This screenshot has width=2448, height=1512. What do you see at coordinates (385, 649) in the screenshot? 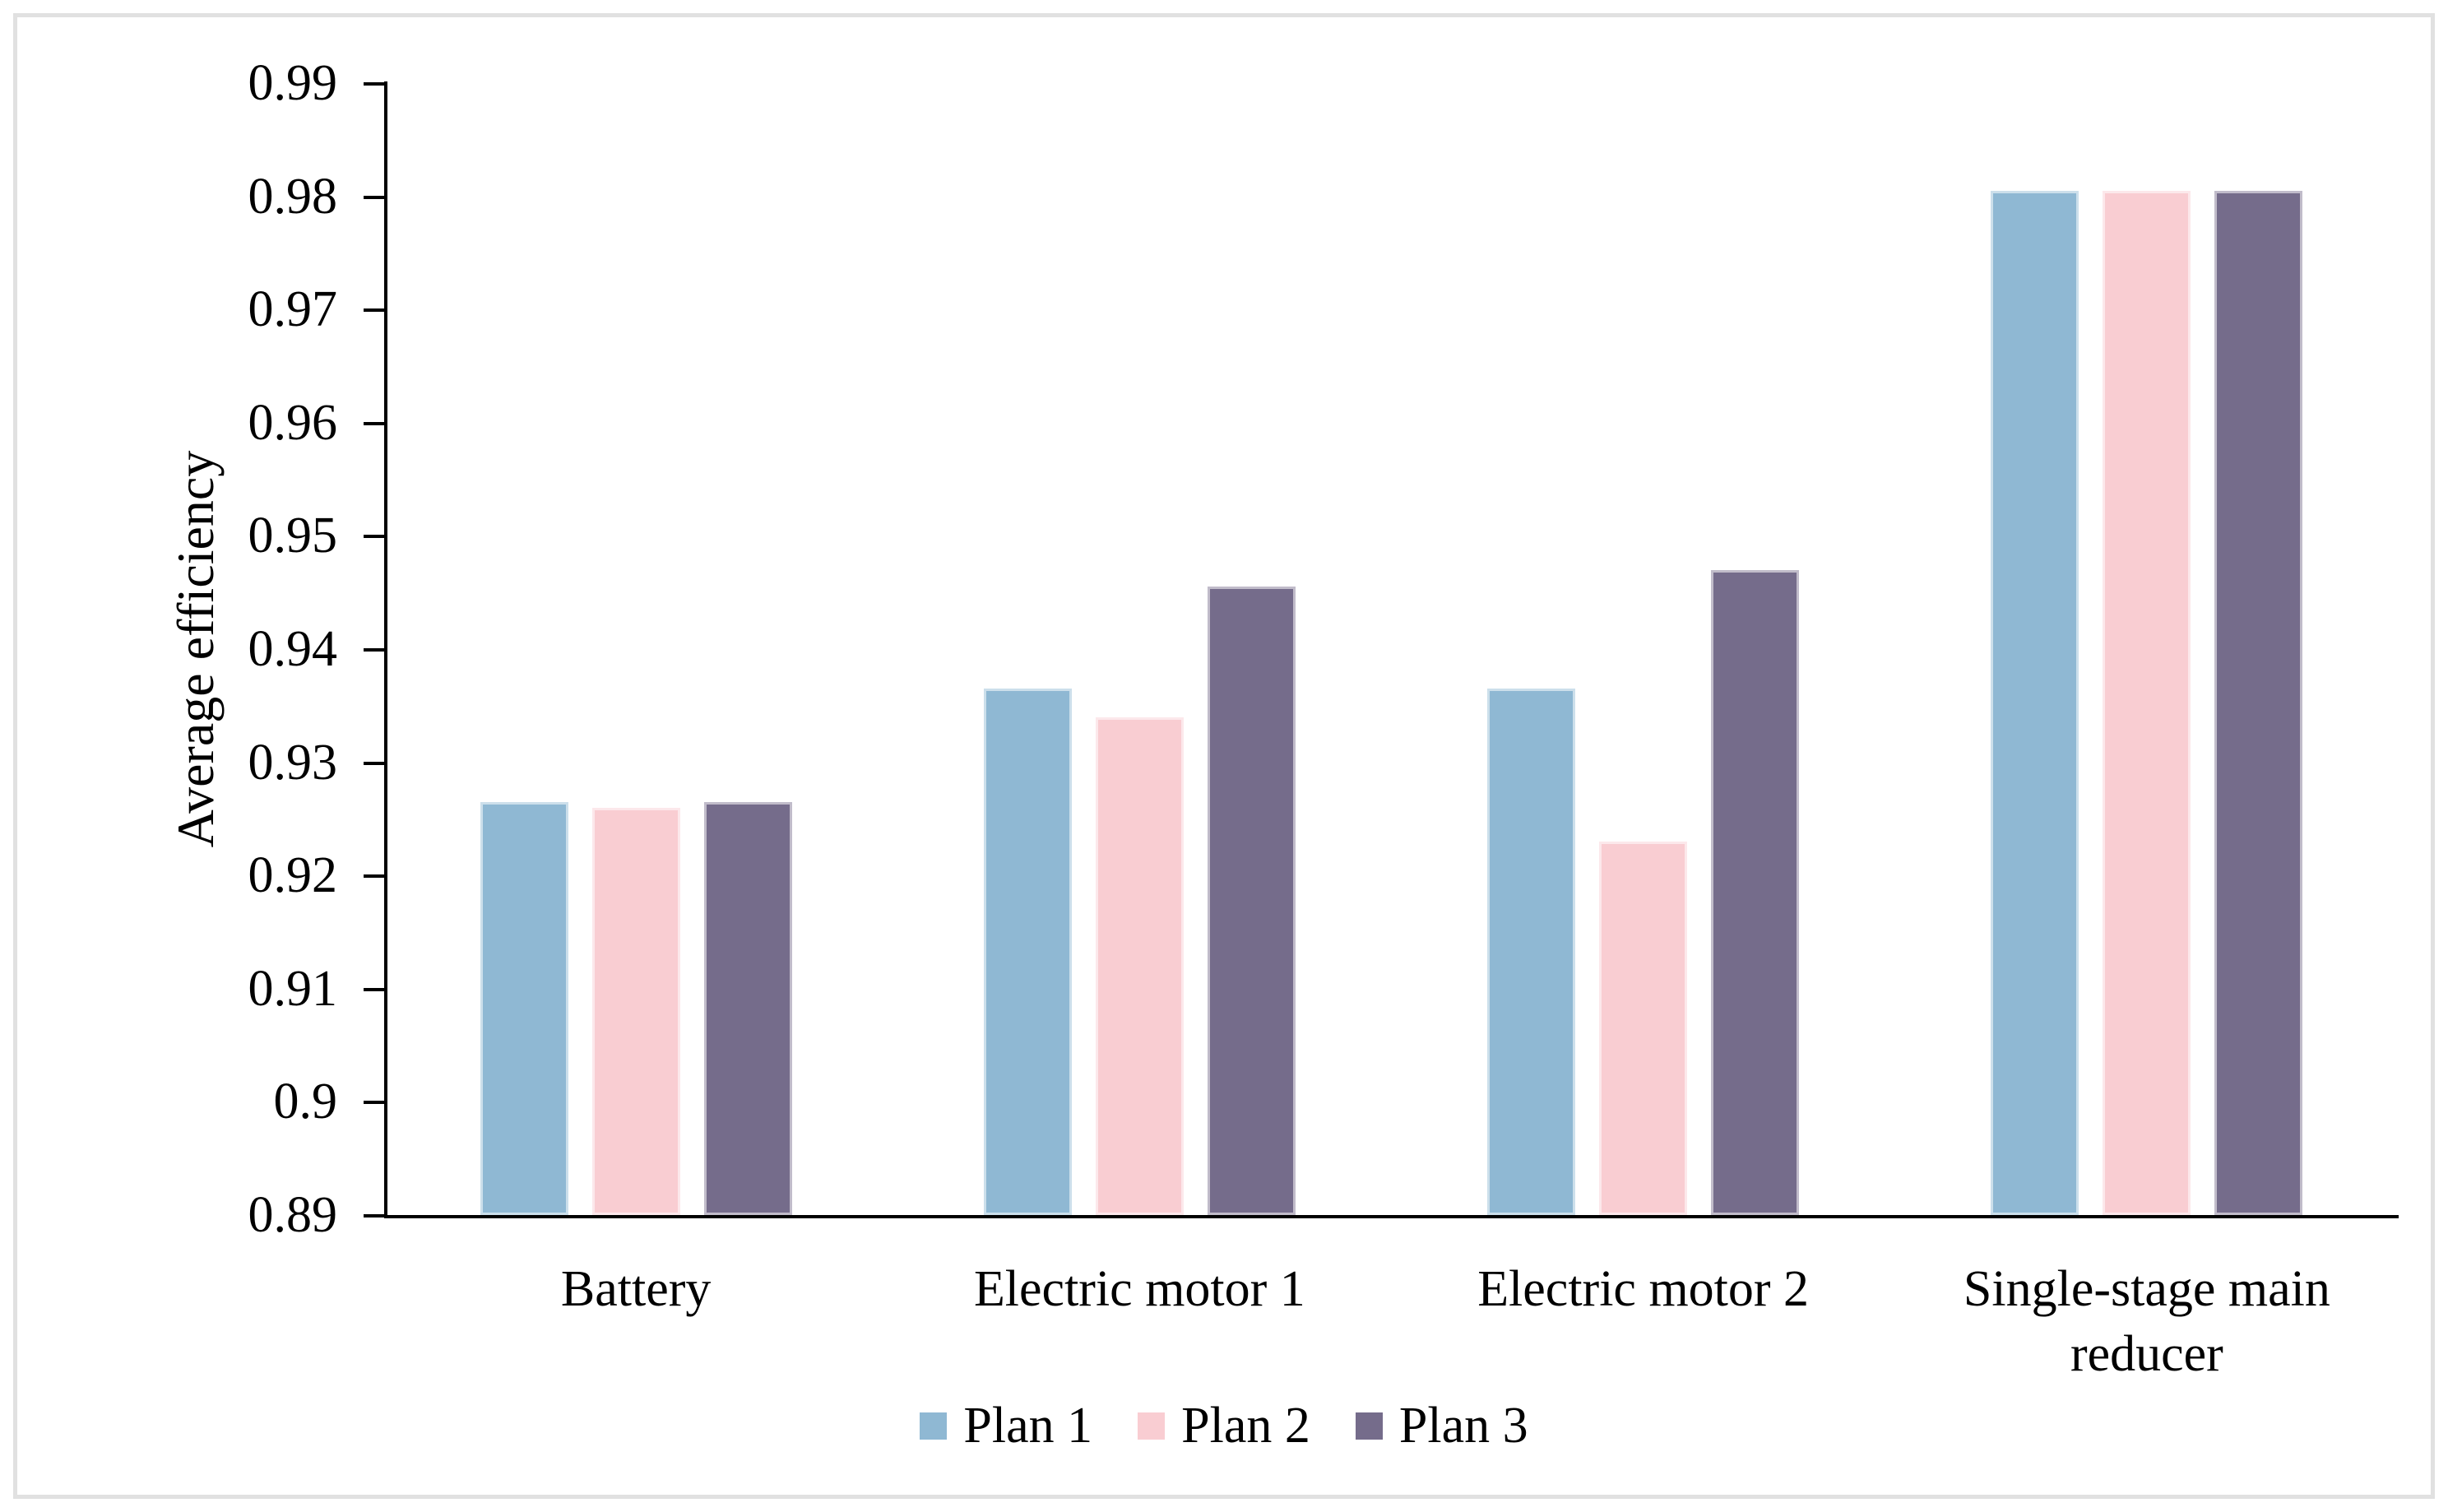
I see `y-axis-line` at bounding box center [385, 649].